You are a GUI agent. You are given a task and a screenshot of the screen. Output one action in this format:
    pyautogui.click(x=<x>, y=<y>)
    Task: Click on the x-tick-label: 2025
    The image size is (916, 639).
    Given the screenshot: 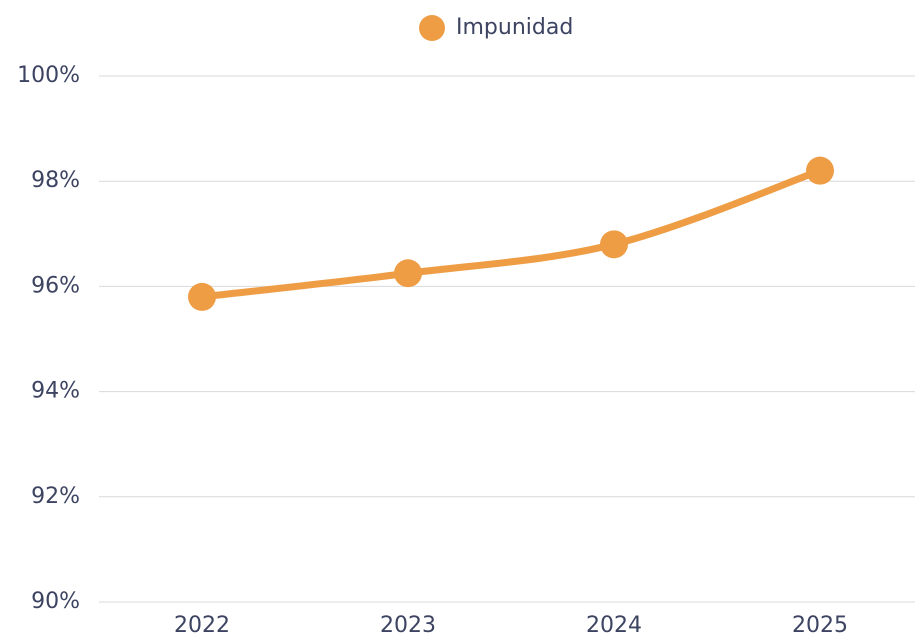 What is the action you would take?
    pyautogui.click(x=820, y=625)
    